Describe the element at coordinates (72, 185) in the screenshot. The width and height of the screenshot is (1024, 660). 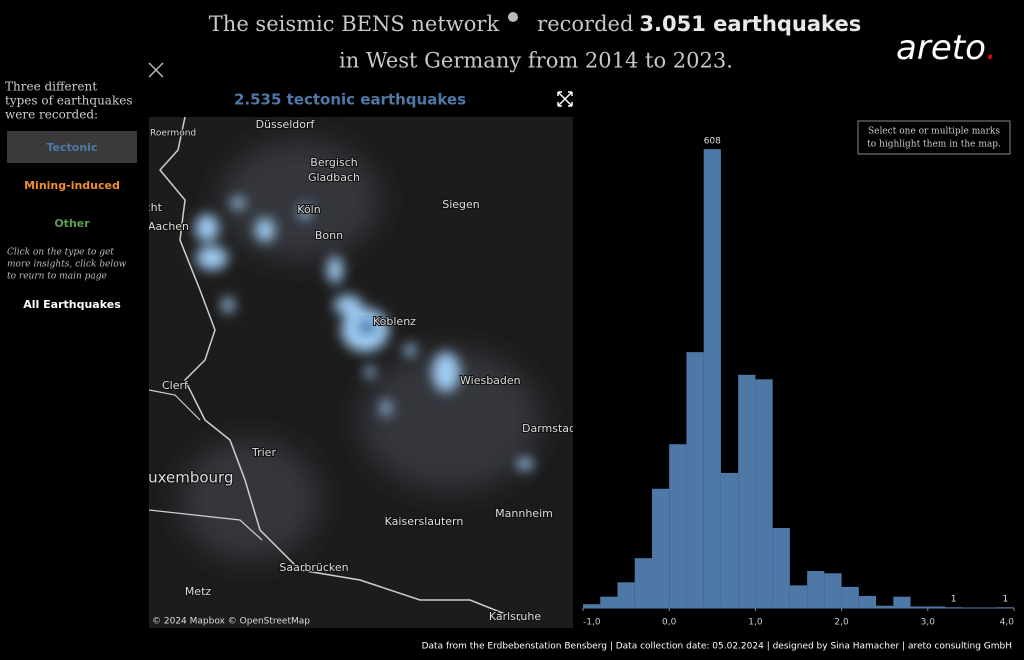
I see `type-button: Mining-induced` at that location.